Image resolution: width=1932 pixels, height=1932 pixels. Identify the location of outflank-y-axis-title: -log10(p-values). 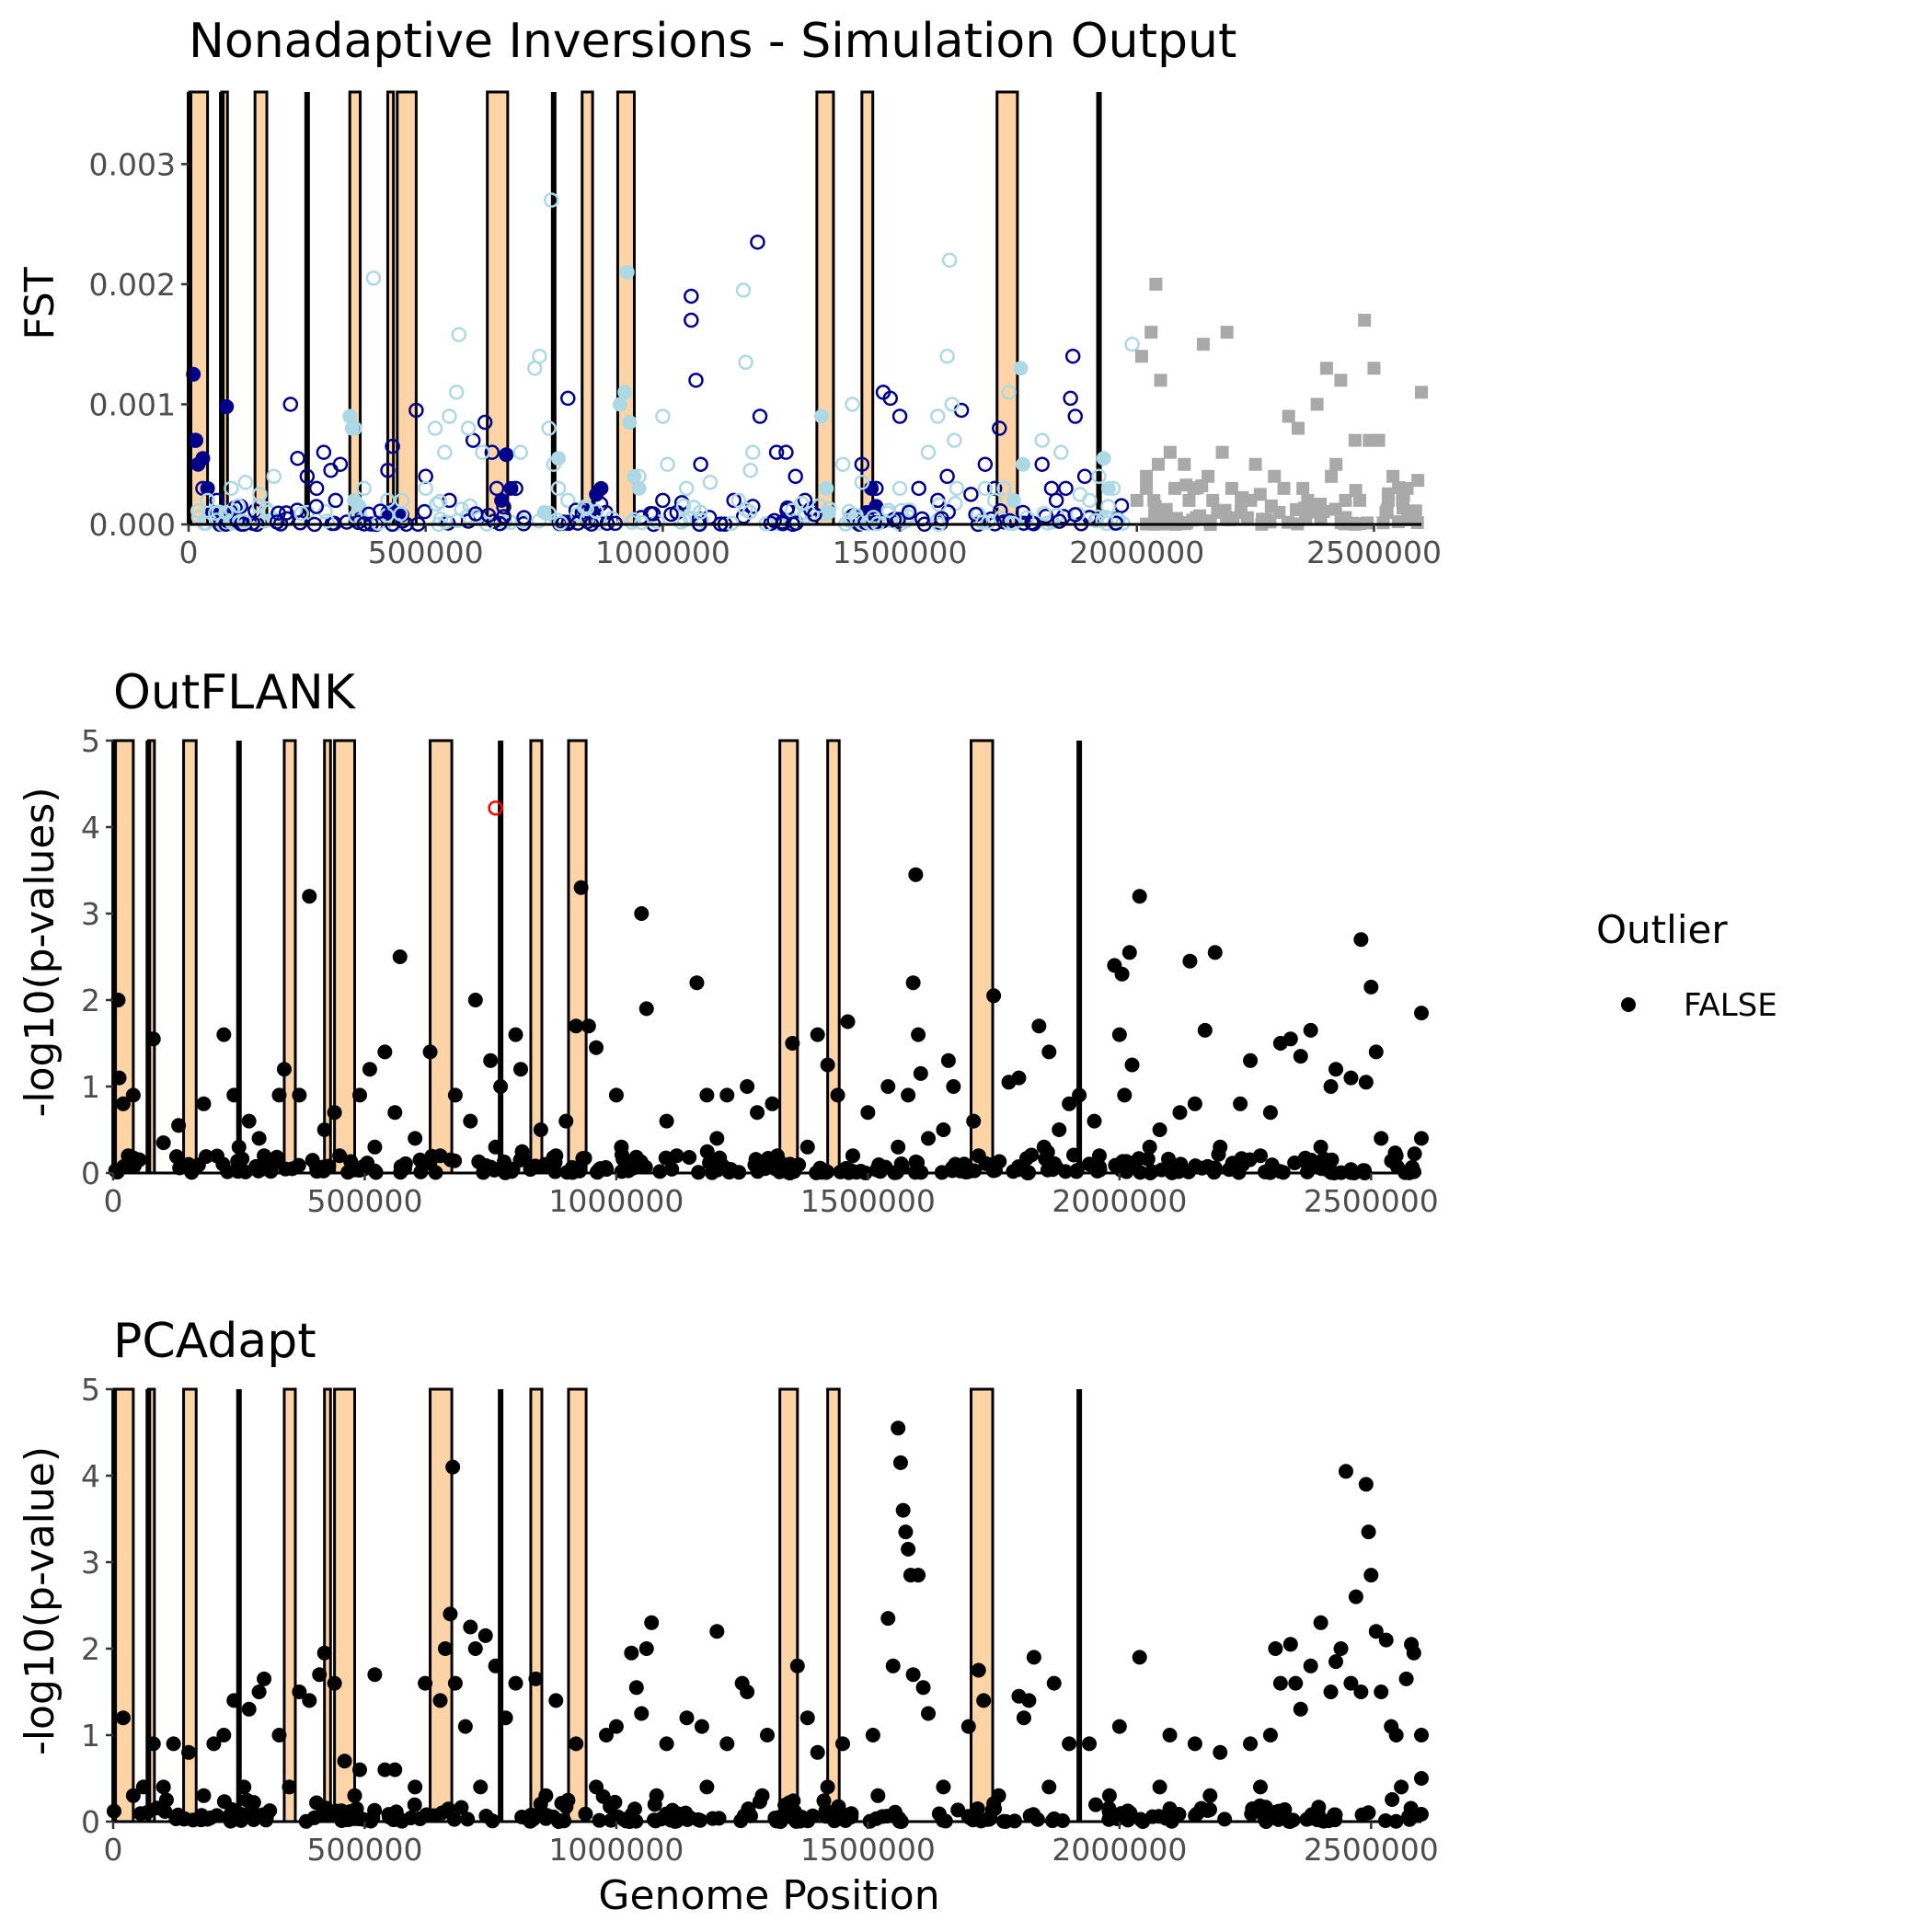
(40, 952).